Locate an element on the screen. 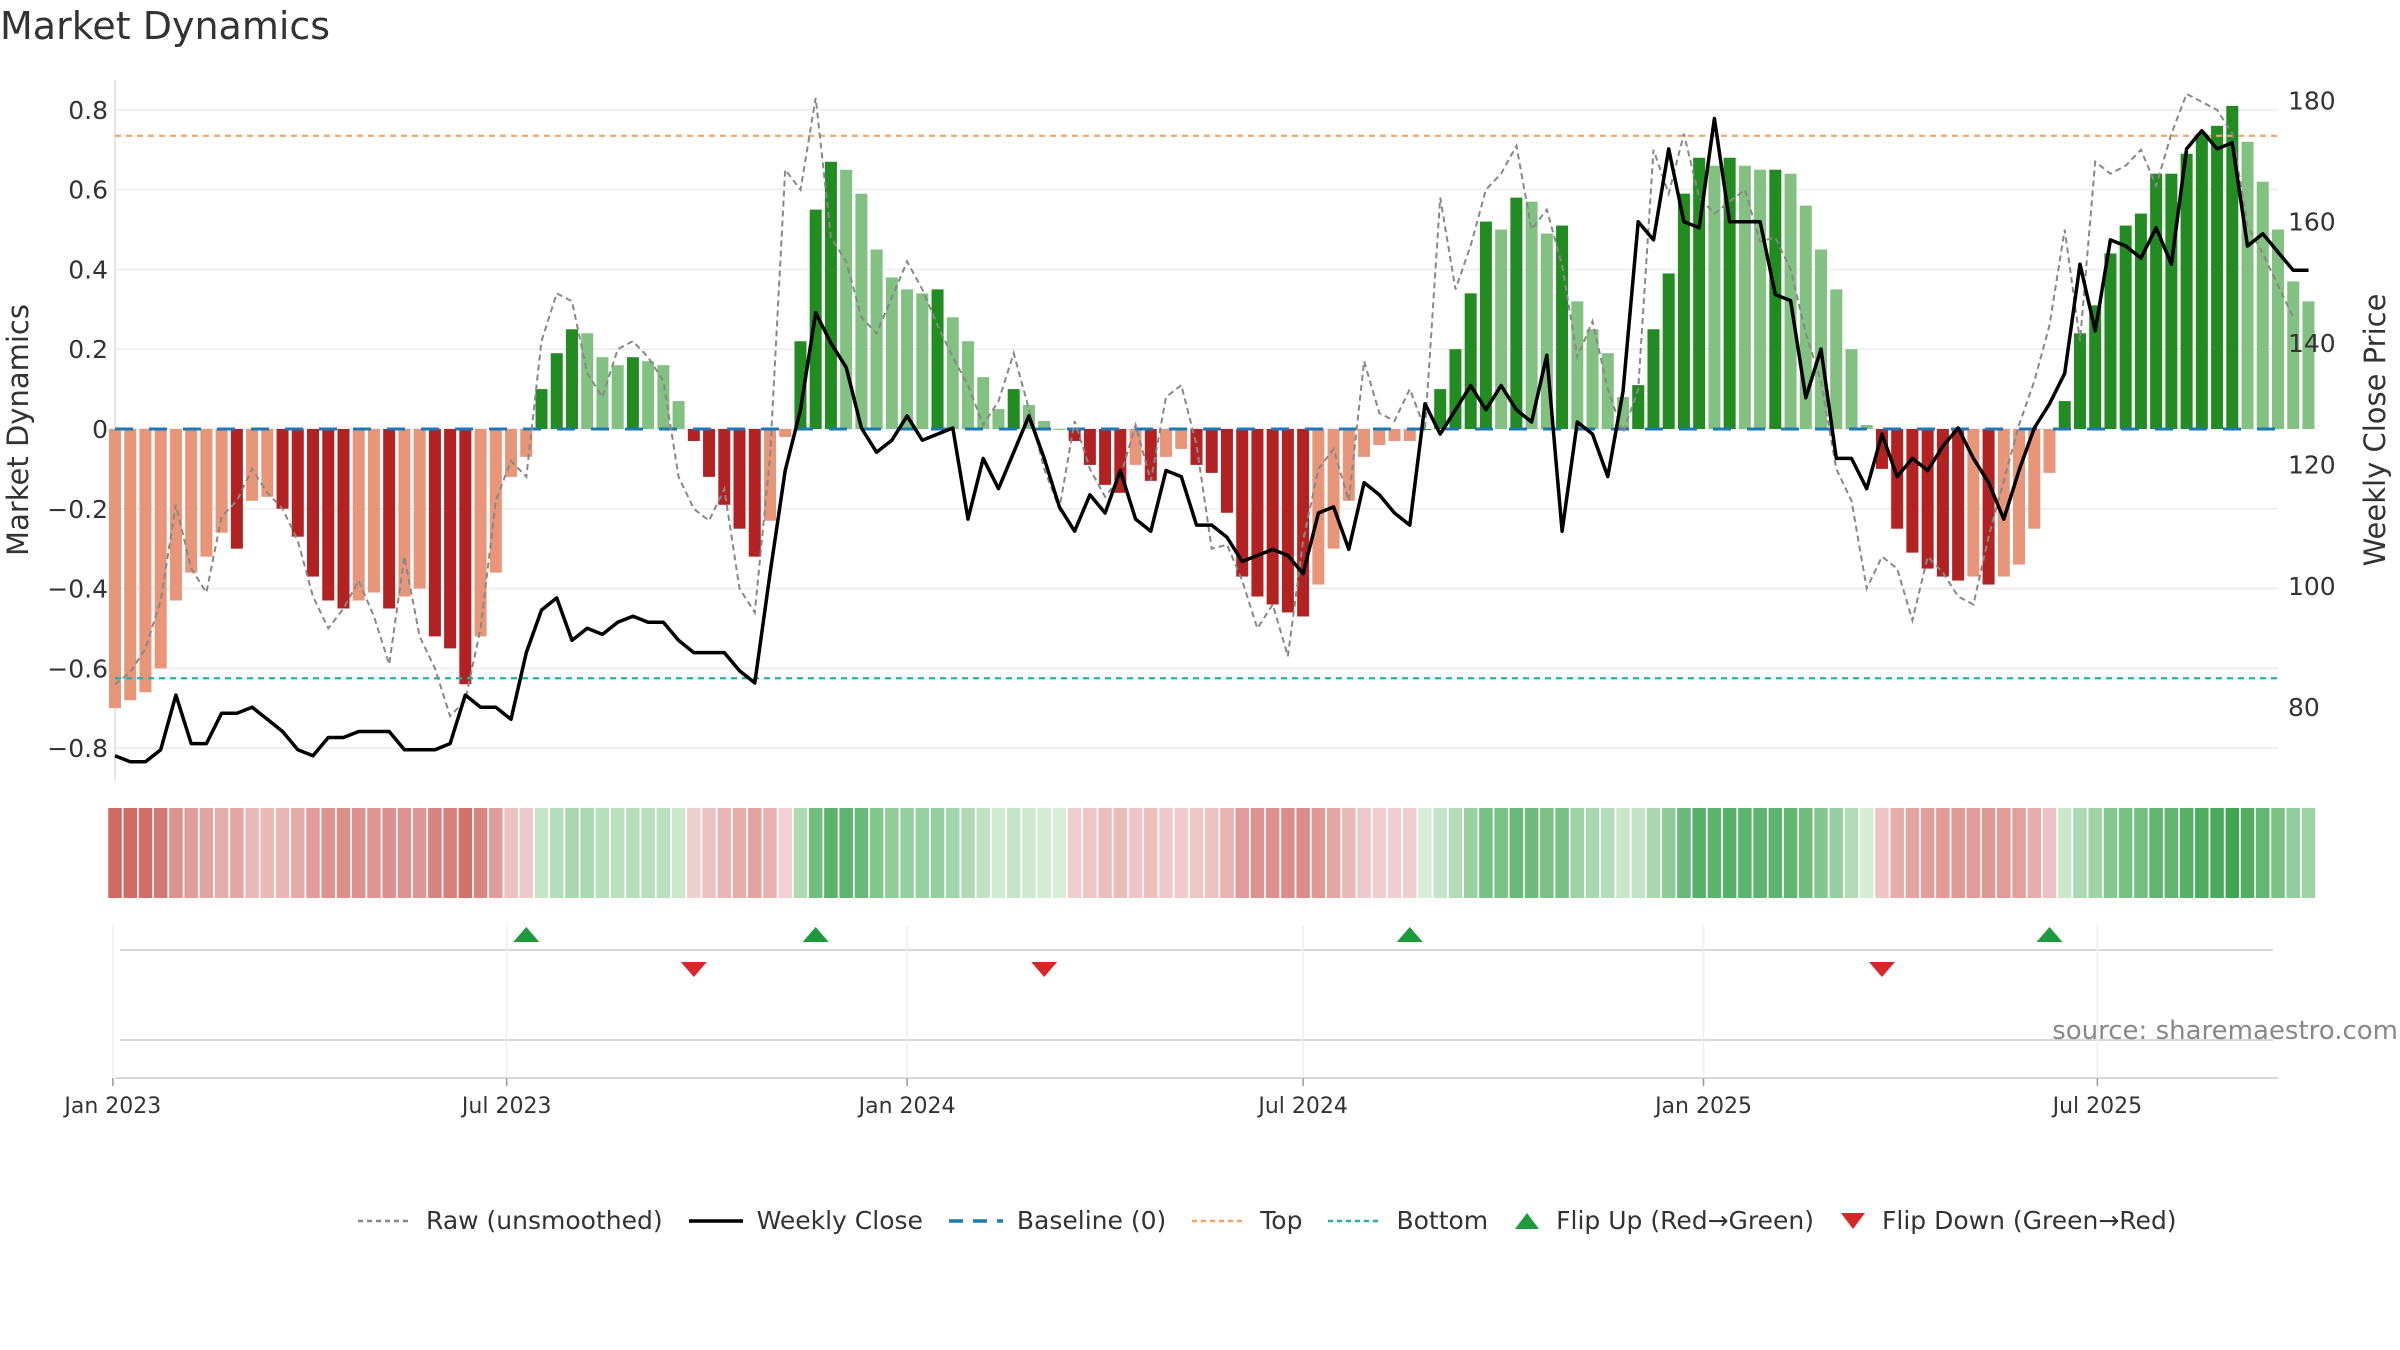 This screenshot has height=1350, width=2400. legend-baseline: Baseline (0) is located at coordinates (1056, 1220).